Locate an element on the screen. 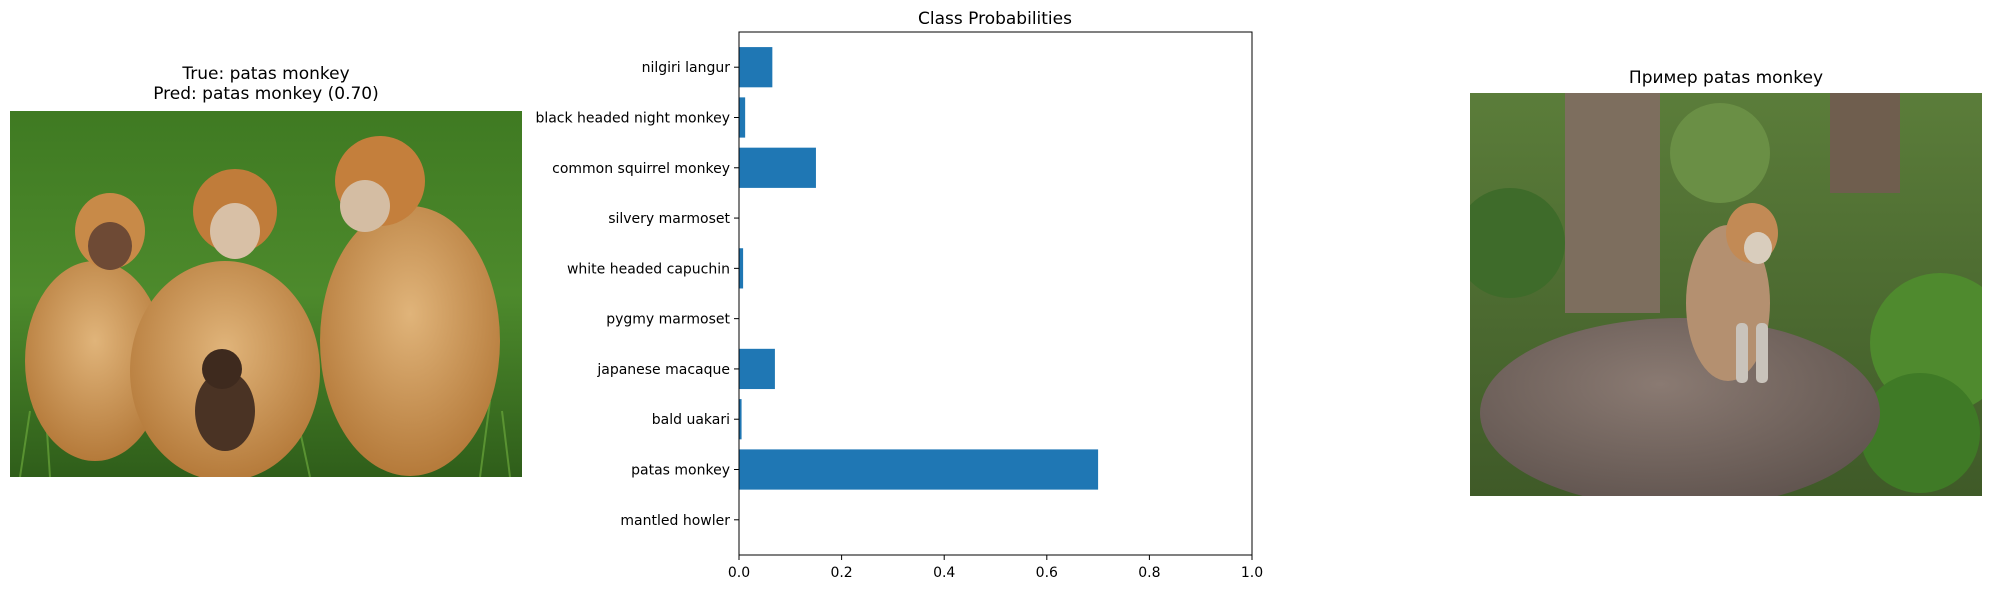 The width and height of the screenshot is (1990, 590). category-label: white headed capuchin is located at coordinates (648, 269).